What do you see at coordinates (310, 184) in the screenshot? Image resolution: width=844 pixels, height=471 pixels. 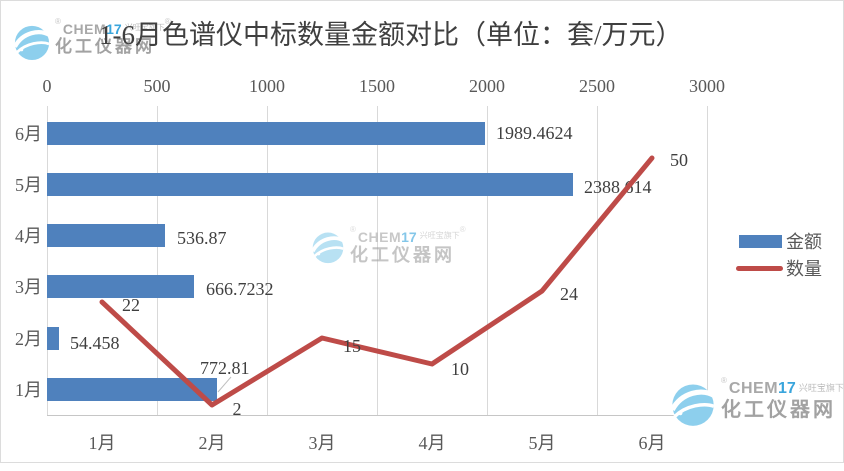 I see `bar-may` at bounding box center [310, 184].